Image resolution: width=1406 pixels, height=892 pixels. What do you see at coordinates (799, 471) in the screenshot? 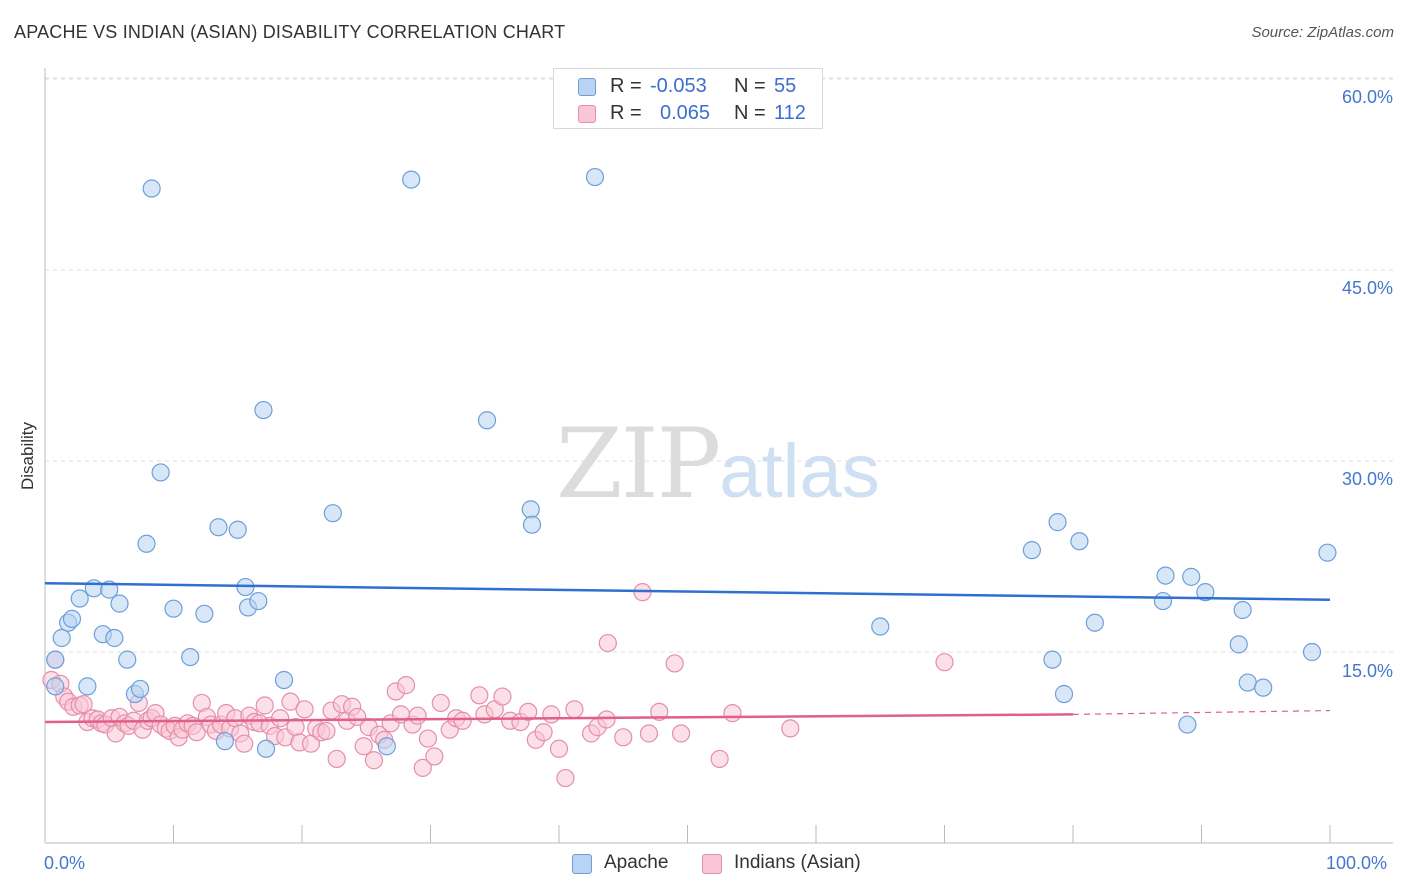
I see `watermark-atlas: atlas` at bounding box center [799, 471].